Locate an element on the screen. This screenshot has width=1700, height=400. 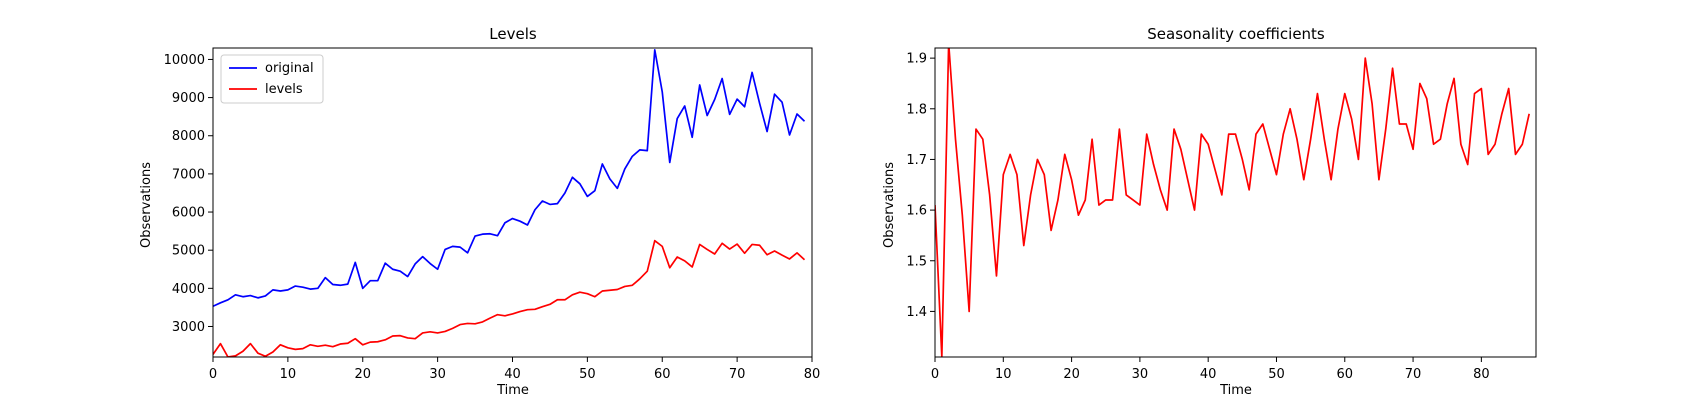
legend: original levels is located at coordinates (272, 79).